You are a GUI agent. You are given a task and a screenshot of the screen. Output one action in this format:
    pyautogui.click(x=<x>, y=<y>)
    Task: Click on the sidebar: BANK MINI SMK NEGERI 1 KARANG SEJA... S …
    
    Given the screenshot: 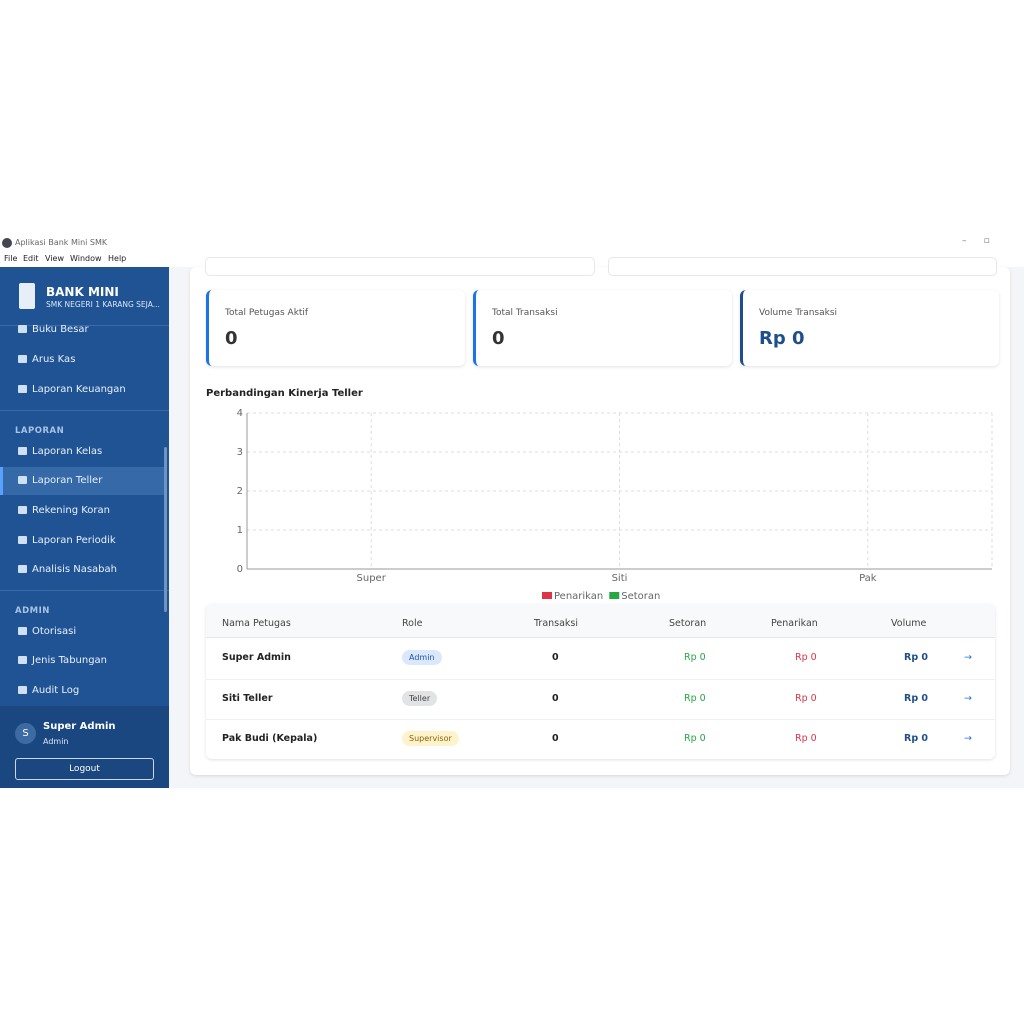 What is the action you would take?
    pyautogui.click(x=84, y=527)
    